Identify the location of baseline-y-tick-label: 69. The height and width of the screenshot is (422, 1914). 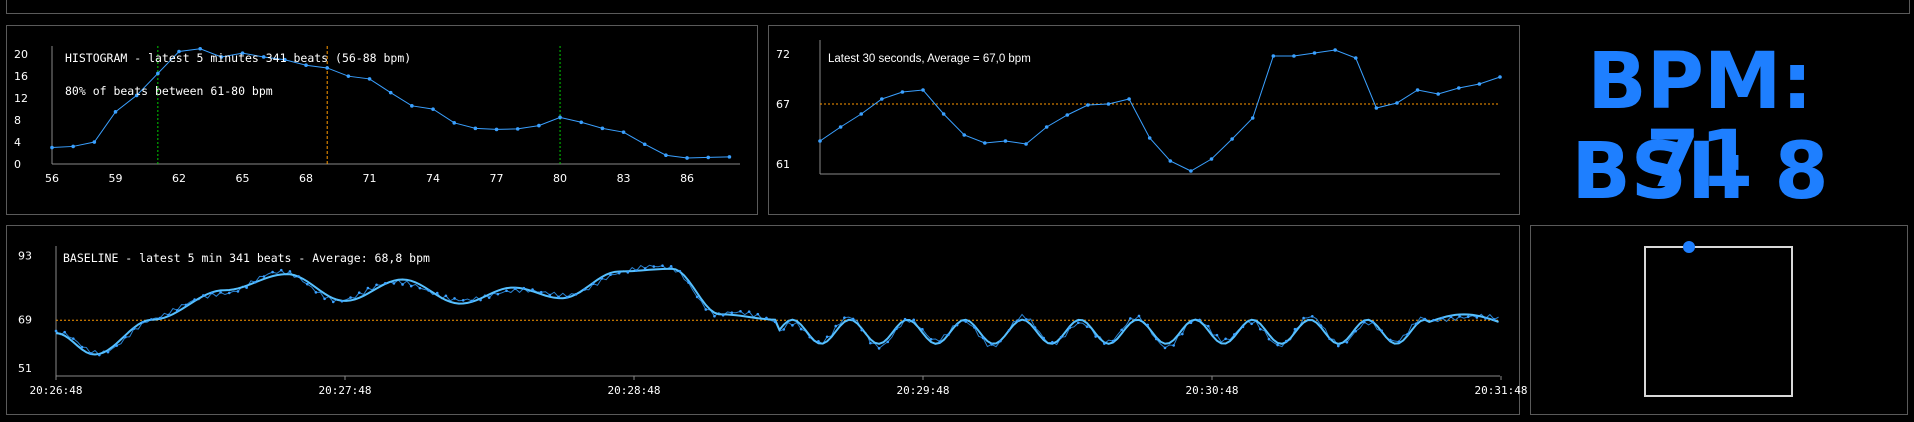
(25, 320).